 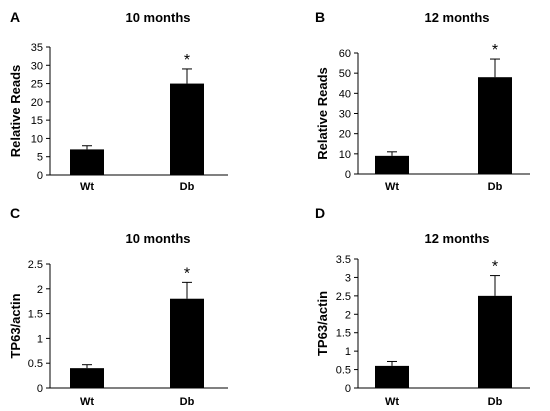 What do you see at coordinates (345, 54) in the screenshot?
I see `y-tick-label: 60` at bounding box center [345, 54].